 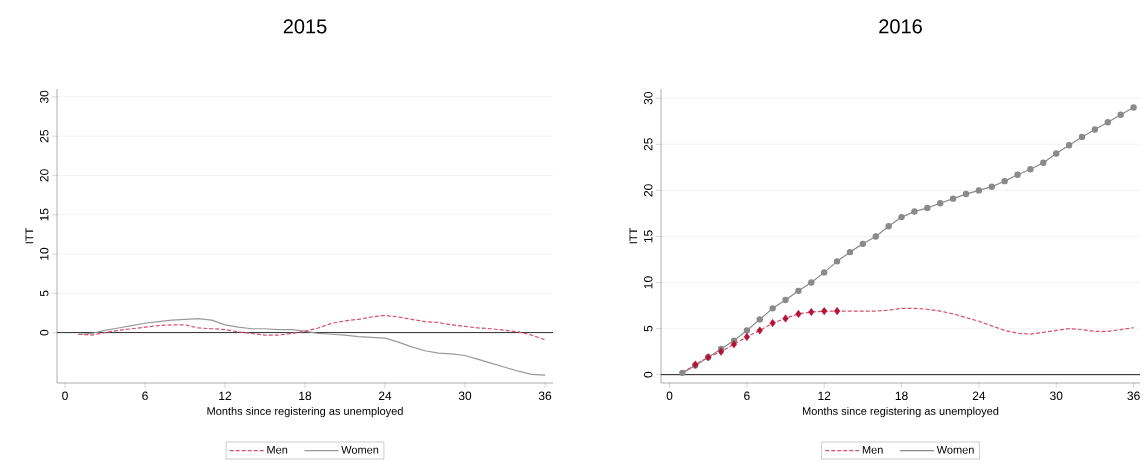 I want to click on chart-title: 2016, so click(x=900, y=26).